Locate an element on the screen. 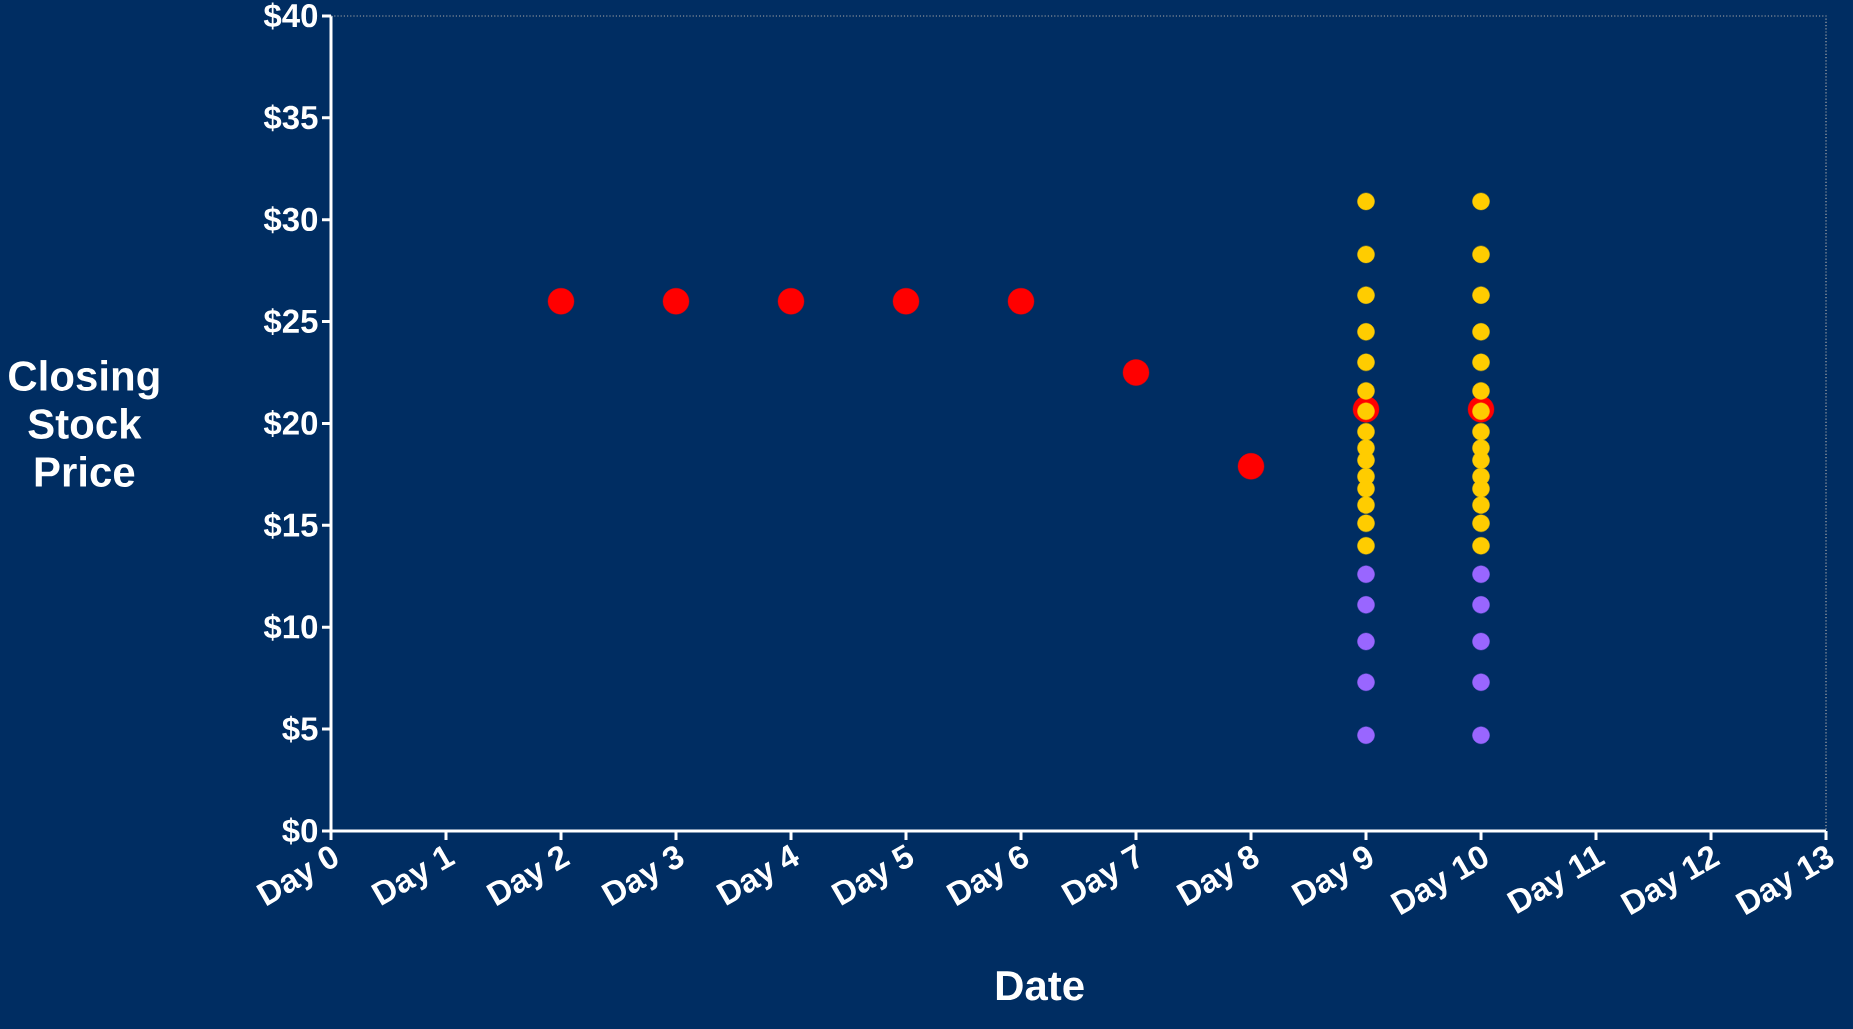  y-tick-label: $5 is located at coordinates (300, 729).